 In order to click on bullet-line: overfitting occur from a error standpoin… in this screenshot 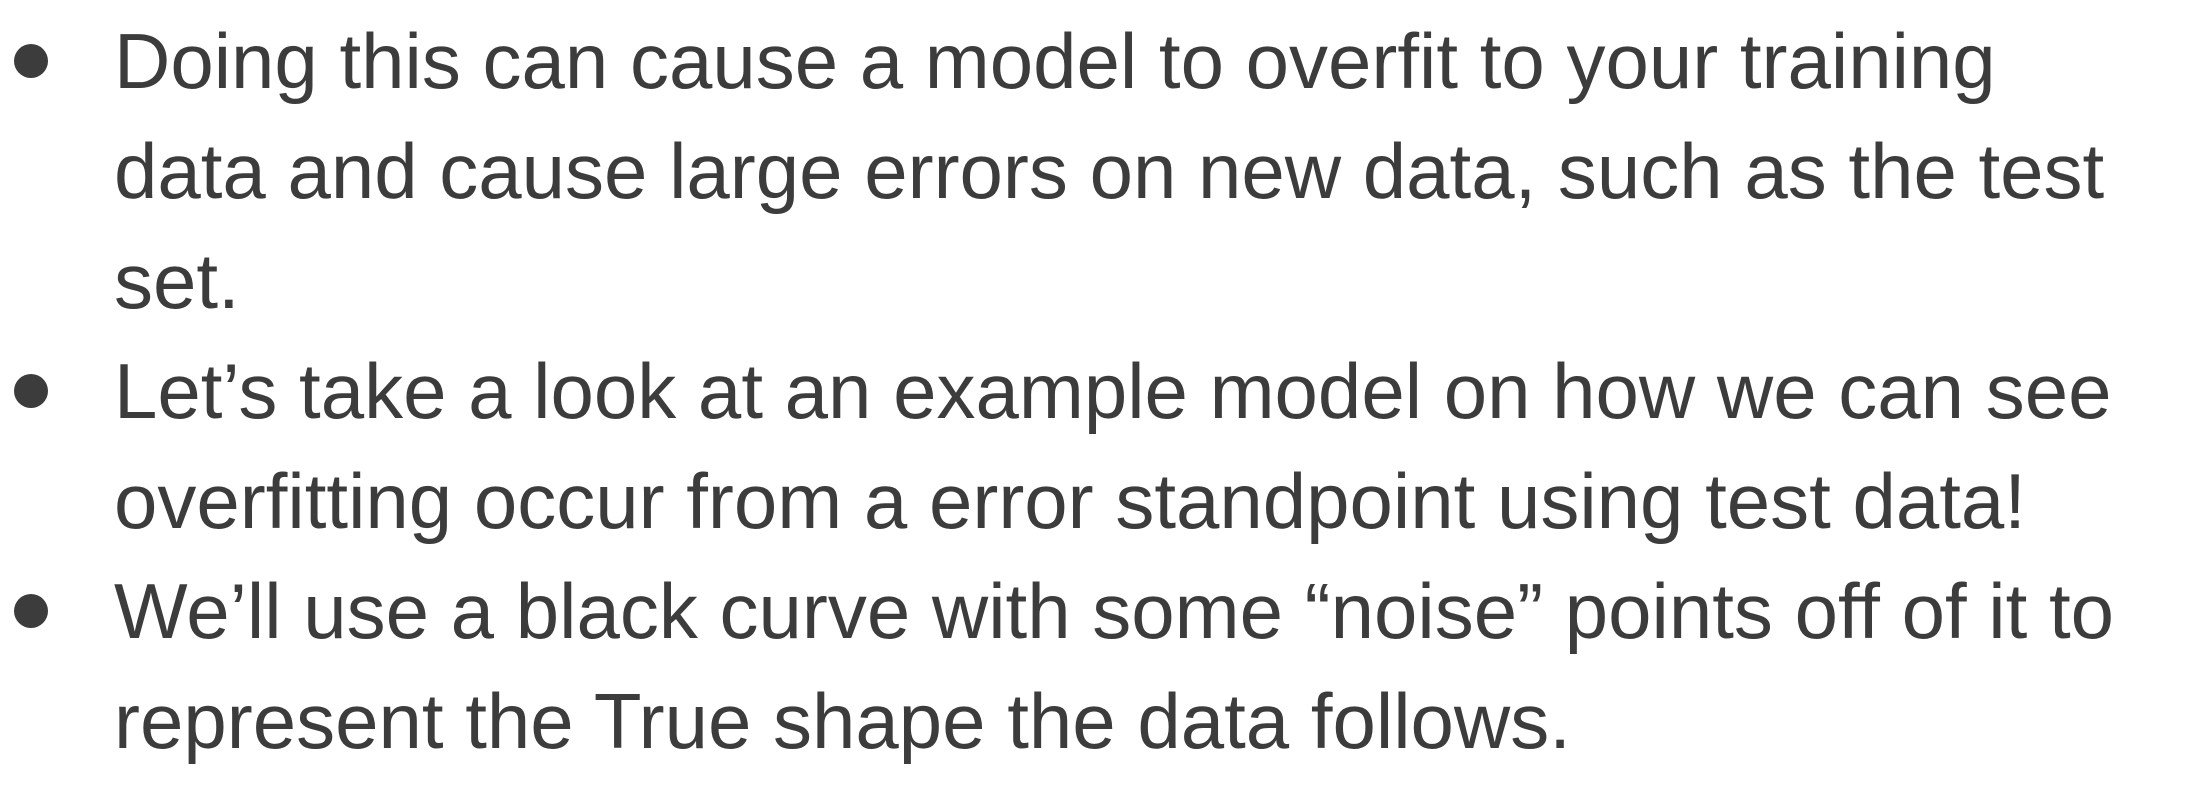, I will do `click(1070, 501)`.